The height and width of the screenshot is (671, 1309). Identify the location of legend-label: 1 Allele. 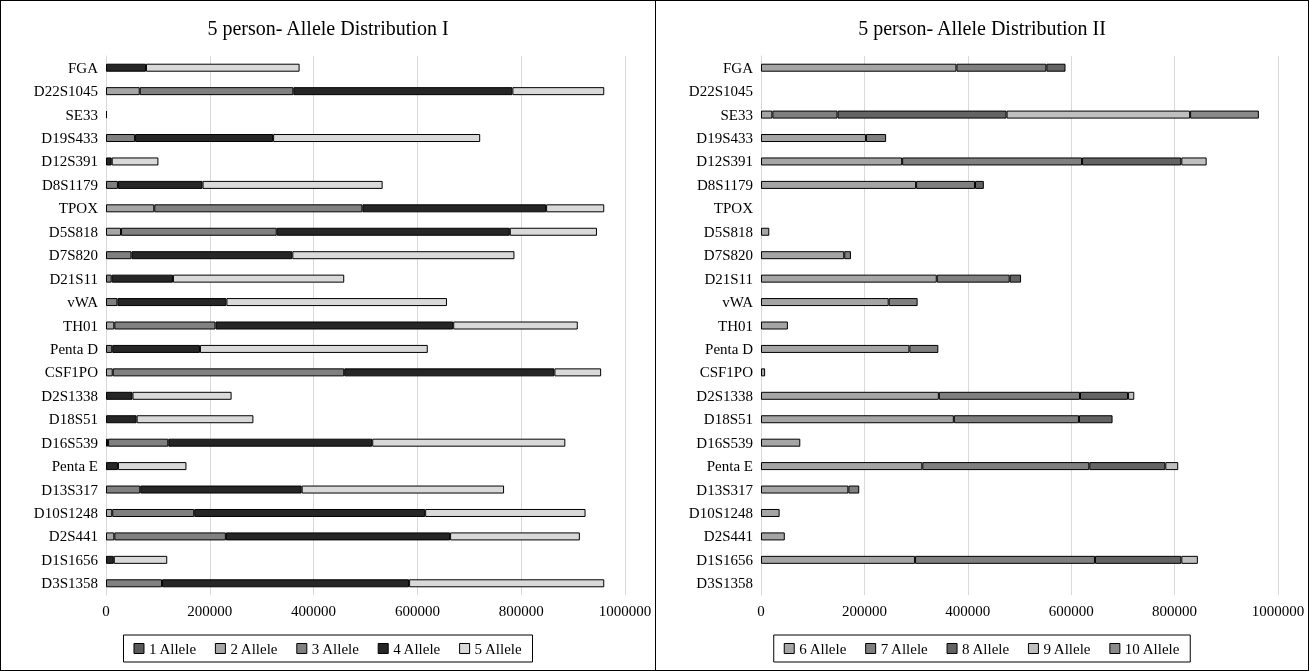
(173, 648).